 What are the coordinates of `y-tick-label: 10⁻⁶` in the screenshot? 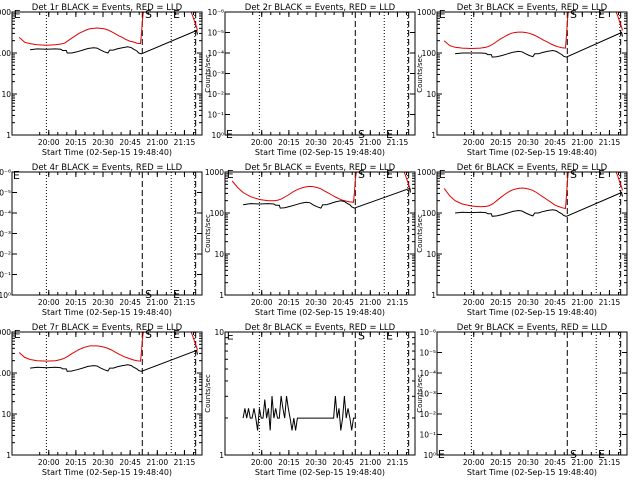 It's located at (427, 332).